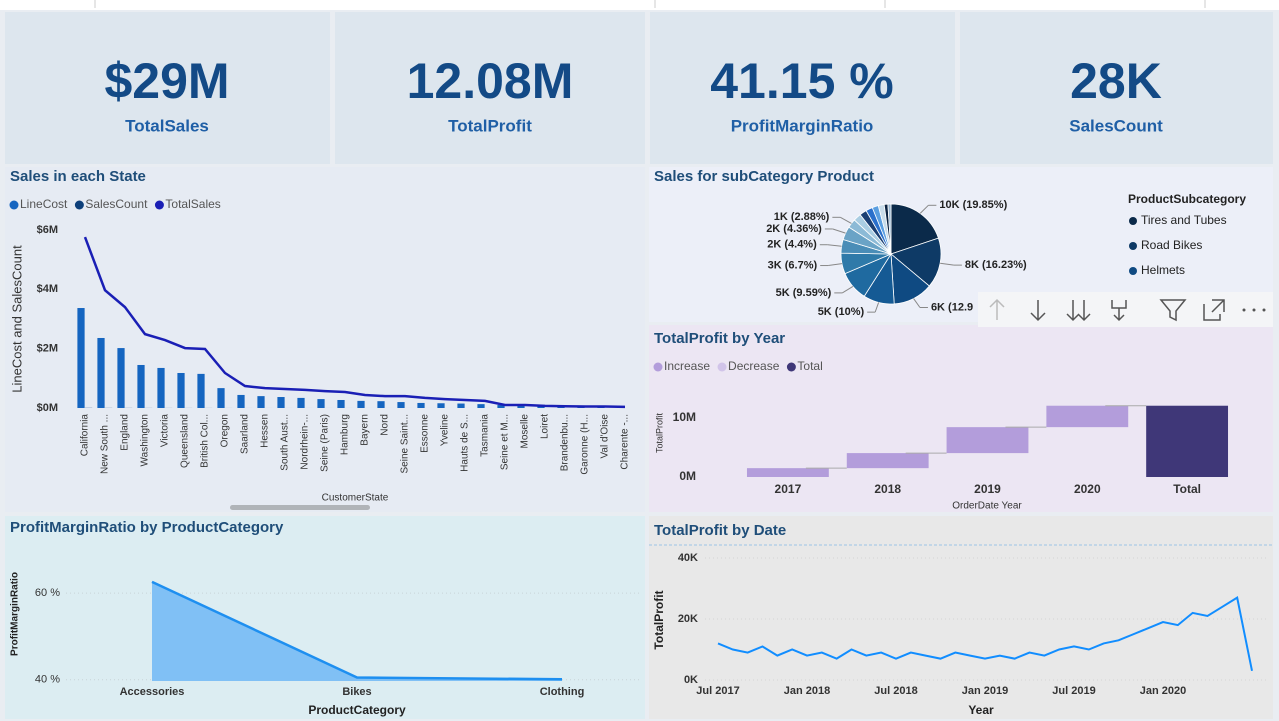  I want to click on x-tick-label: Jul 2017, so click(717, 691).